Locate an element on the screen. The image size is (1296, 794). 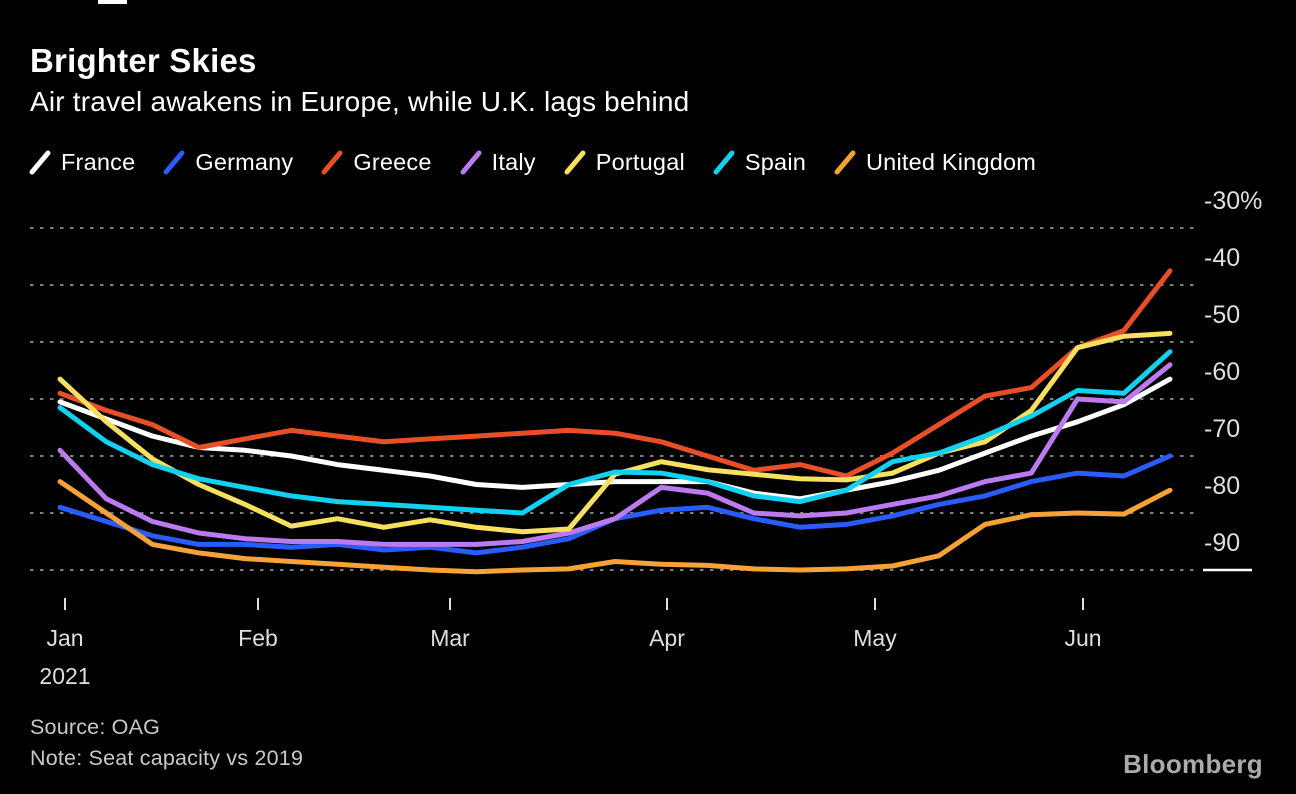
legend-swatch-icon-portugal is located at coordinates (575, 162).